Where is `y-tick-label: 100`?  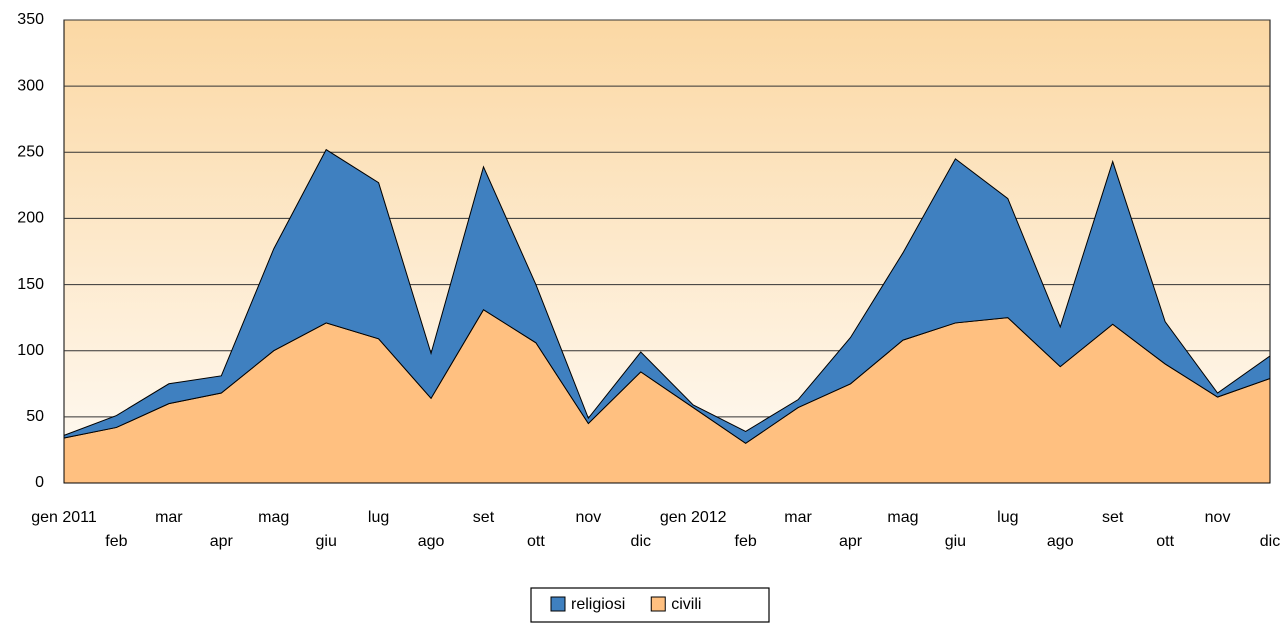 y-tick-label: 100 is located at coordinates (30, 350).